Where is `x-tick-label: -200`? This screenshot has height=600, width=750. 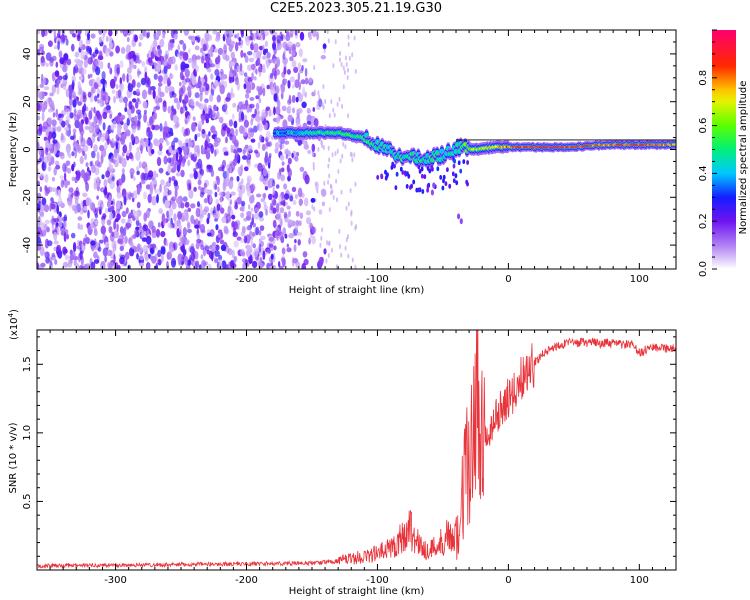
x-tick-label: -200 is located at coordinates (246, 279).